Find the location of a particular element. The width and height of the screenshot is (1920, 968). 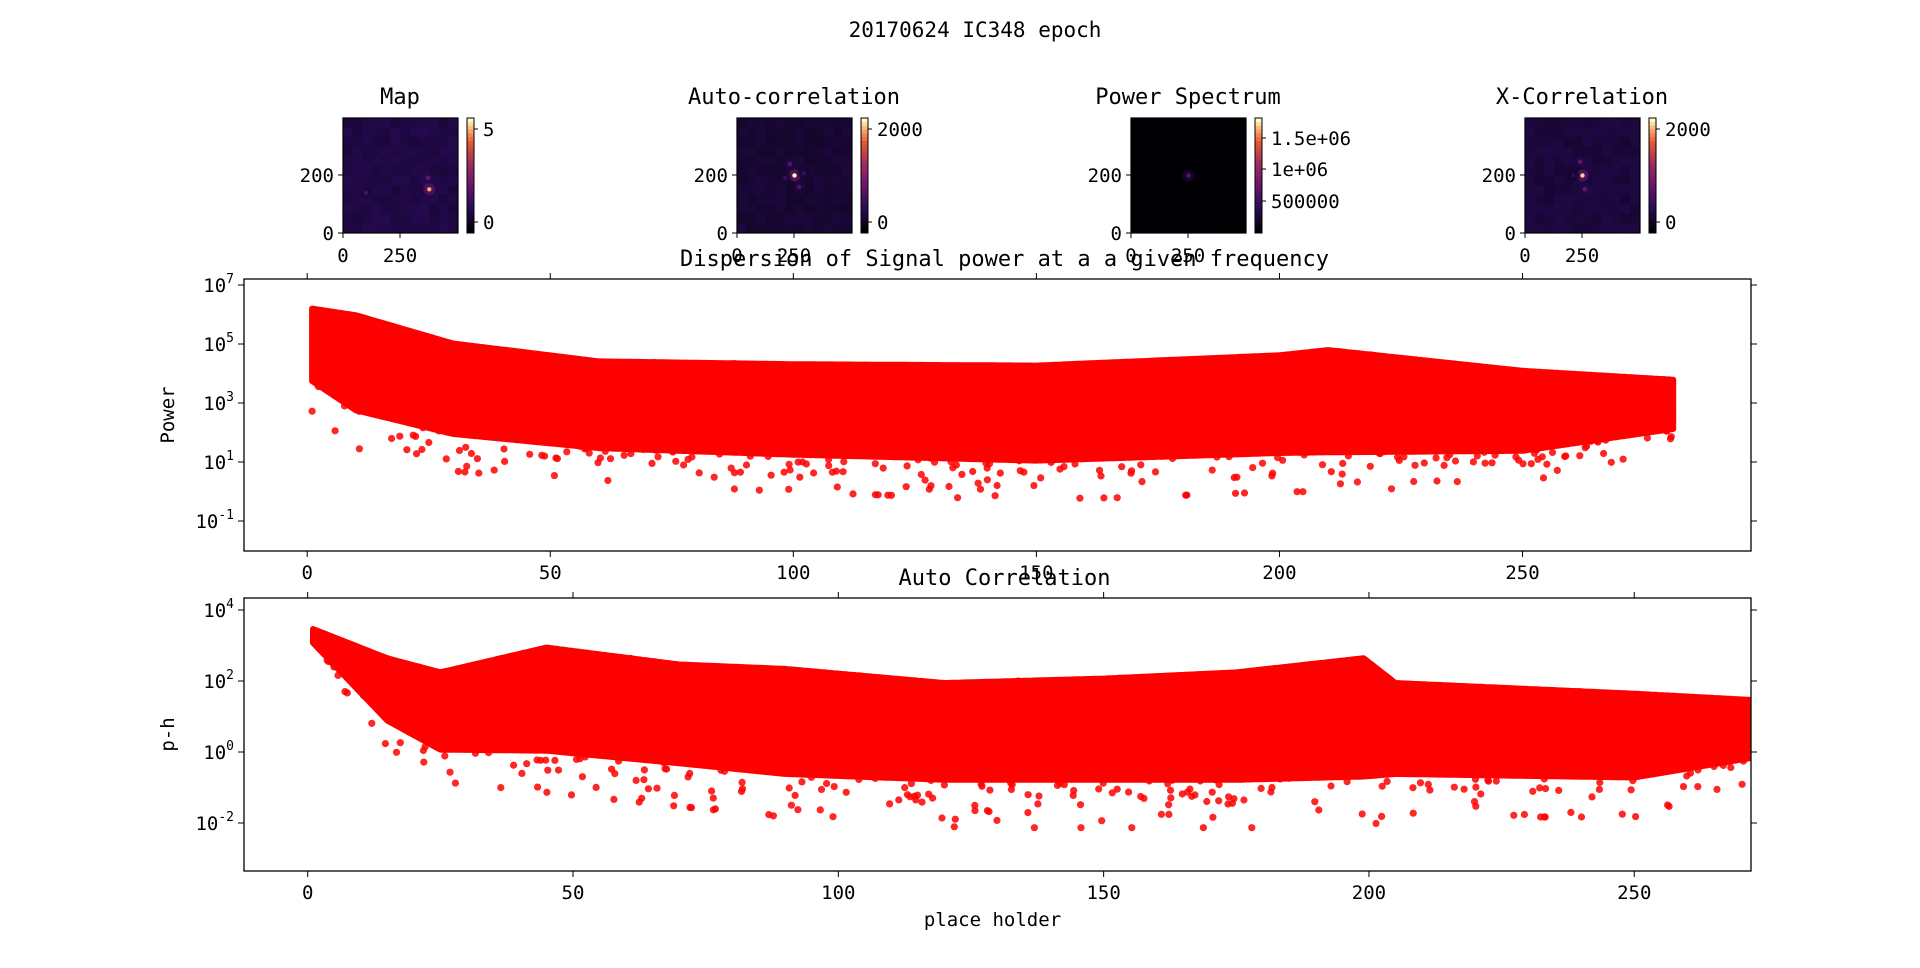

colorbar-tick-label: 0 is located at coordinates (882, 223).